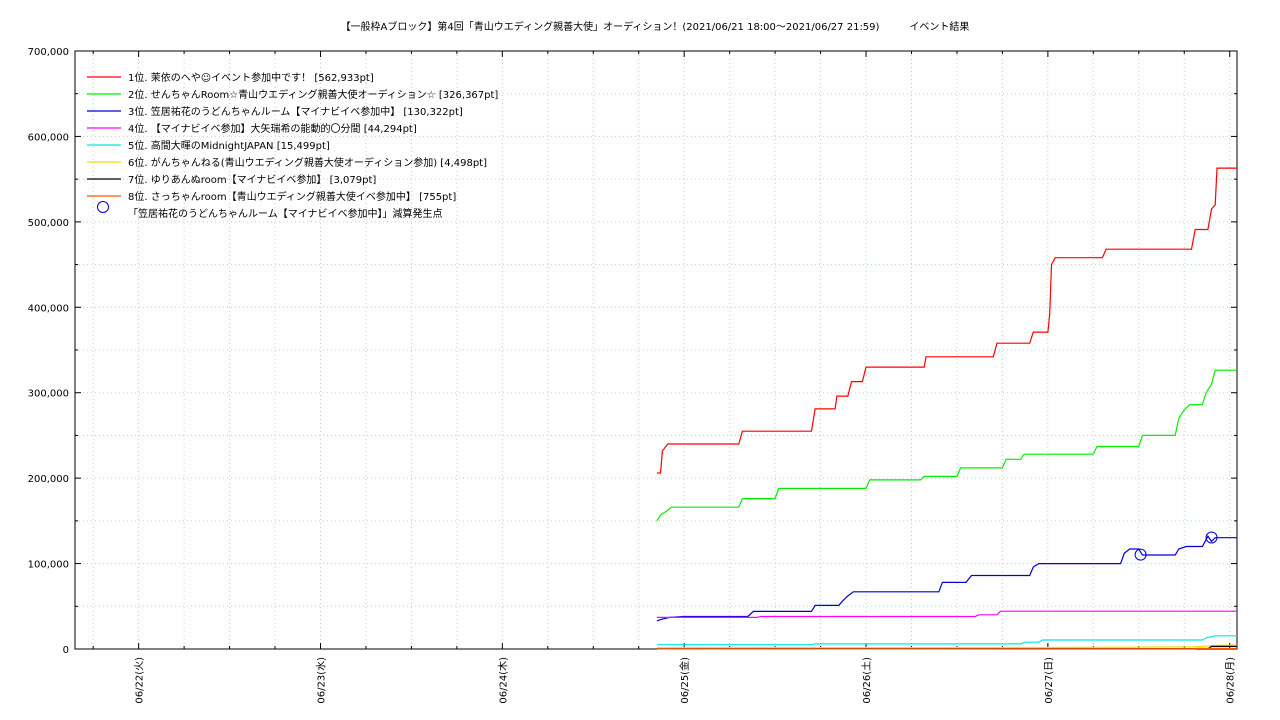 The image size is (1280, 720). Describe the element at coordinates (321, 680) in the screenshot. I see `x-tick-label: 06/23(水)` at that location.